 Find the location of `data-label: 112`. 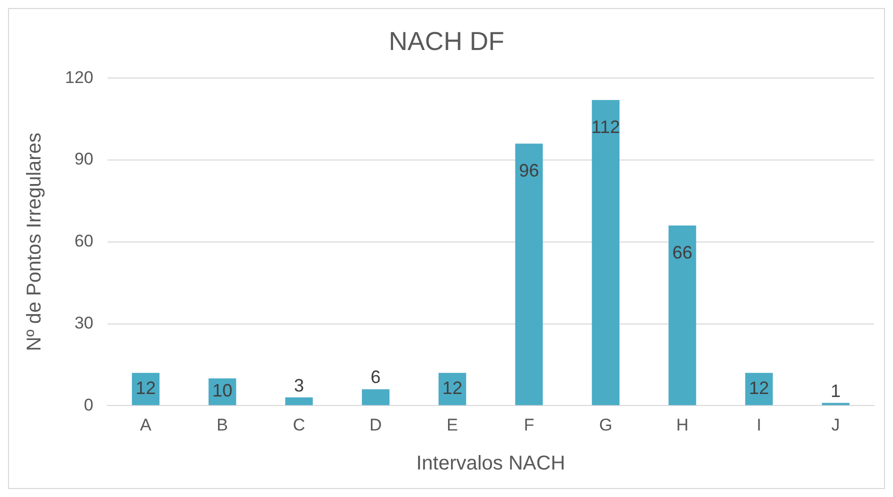

data-label: 112 is located at coordinates (605, 126).